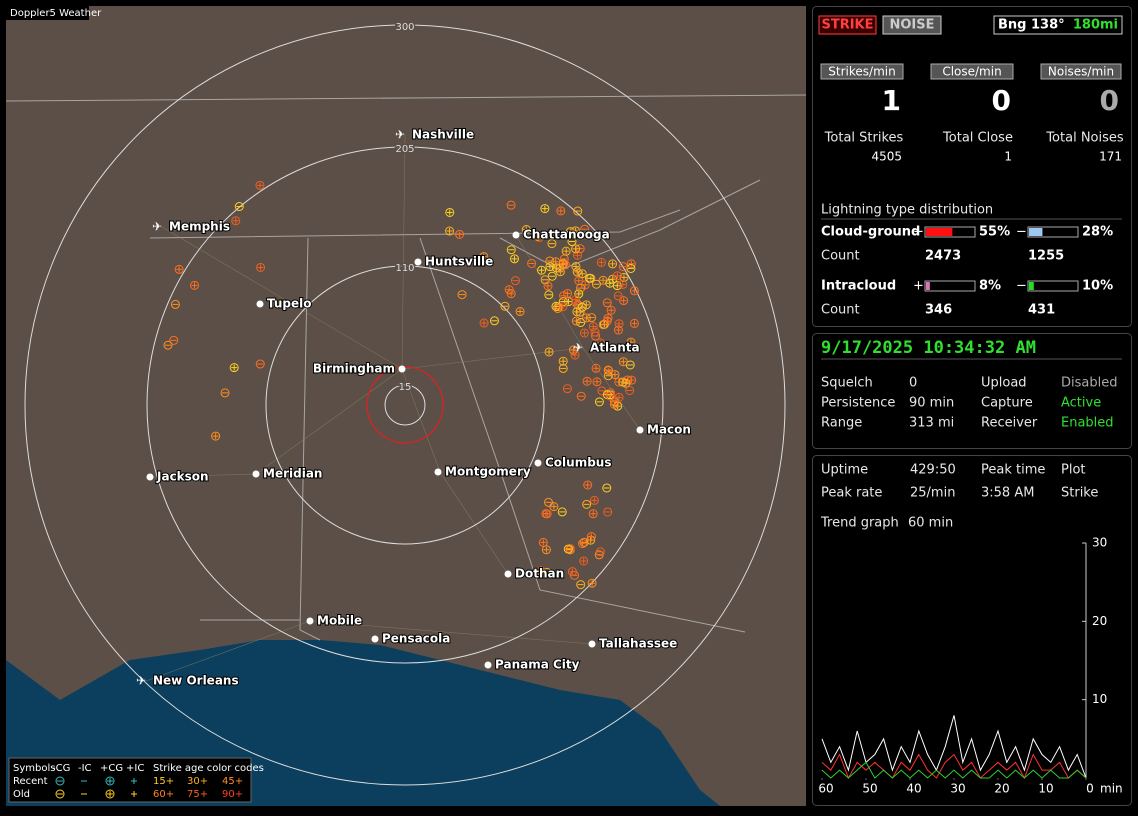 Image resolution: width=1138 pixels, height=816 pixels. What do you see at coordinates (844, 470) in the screenshot?
I see `trend-label: Uptime` at bounding box center [844, 470].